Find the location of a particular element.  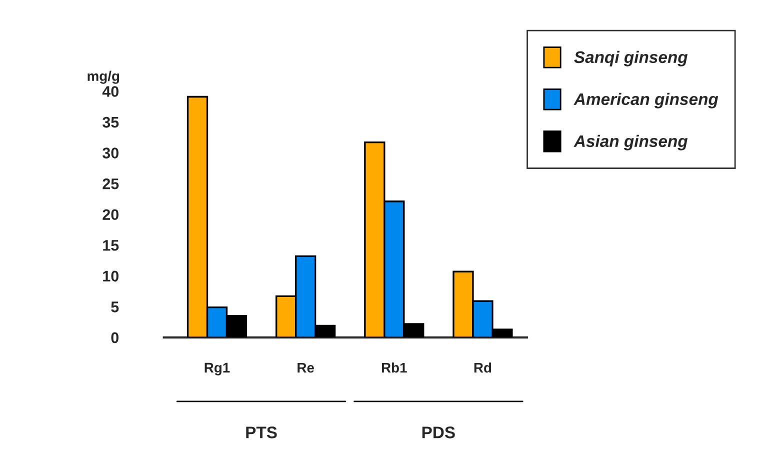

y-tick-label: 35 is located at coordinates (110, 122).